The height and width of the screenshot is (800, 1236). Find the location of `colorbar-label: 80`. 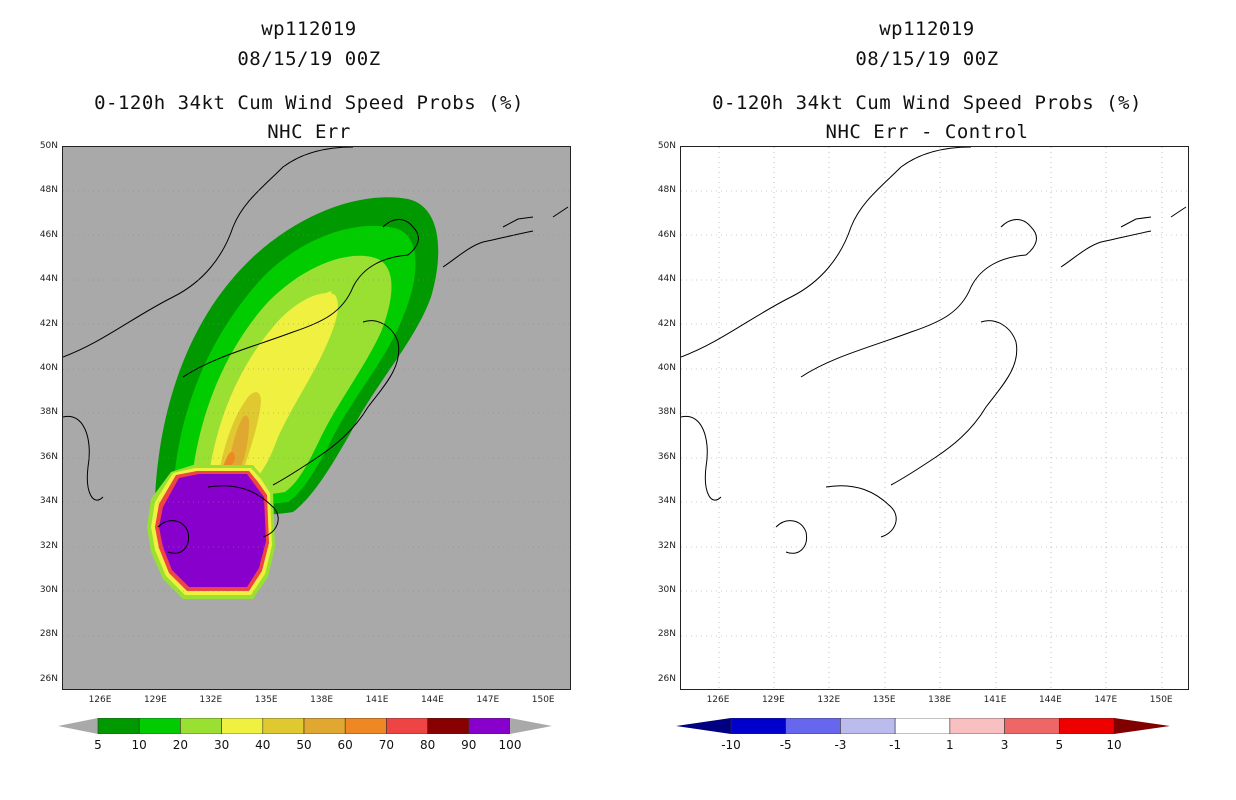

colorbar-label: 80 is located at coordinates (427, 745).